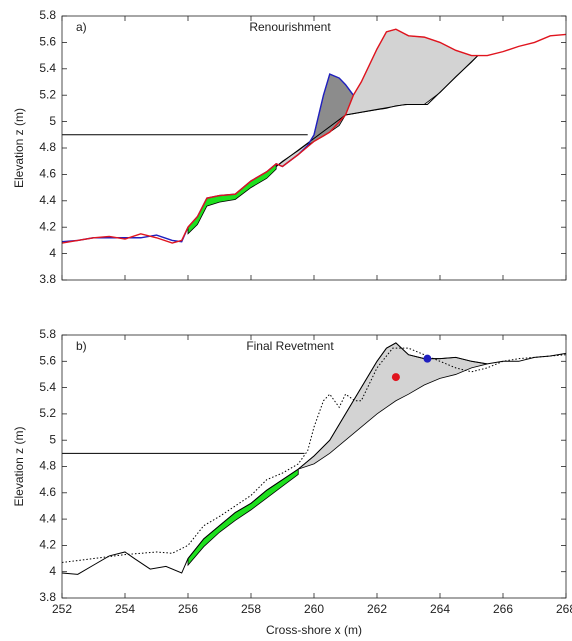  Describe the element at coordinates (251, 609) in the screenshot. I see `x-tick-label: 258` at that location.